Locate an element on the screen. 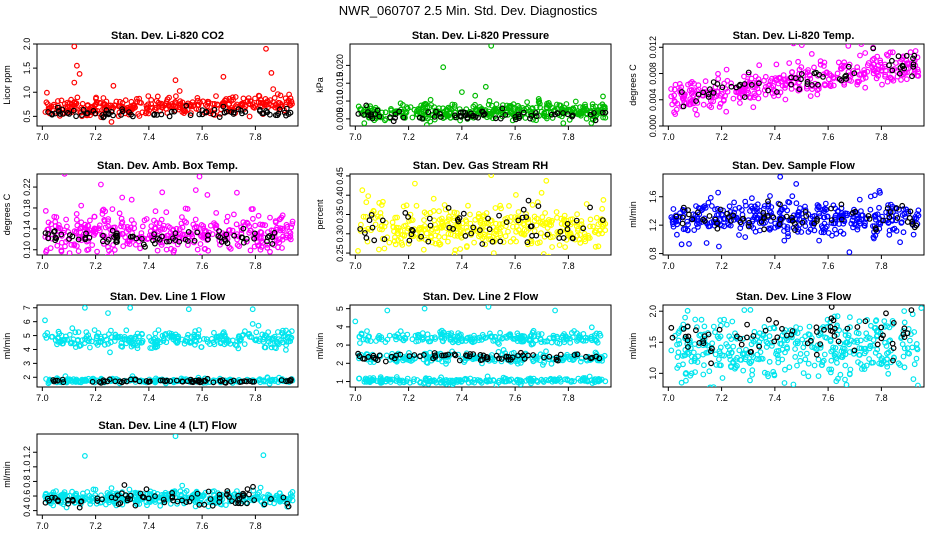 The height and width of the screenshot is (540, 936). y-tick-label: 1.5 is located at coordinates (653, 342).